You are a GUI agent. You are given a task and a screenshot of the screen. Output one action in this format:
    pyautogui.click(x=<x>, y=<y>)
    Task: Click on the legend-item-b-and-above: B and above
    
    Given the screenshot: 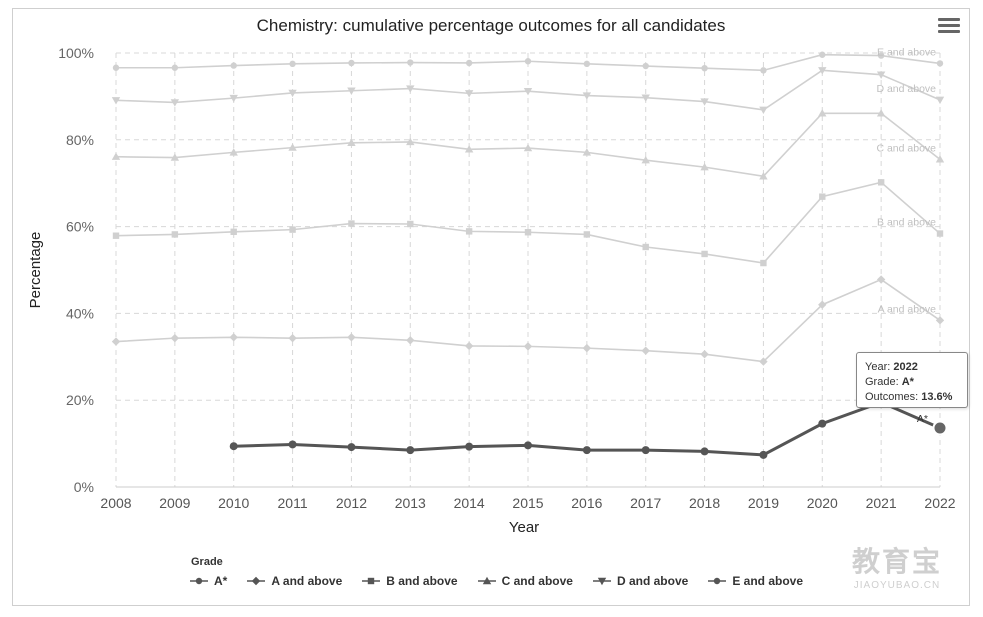 What is the action you would take?
    pyautogui.click(x=410, y=581)
    